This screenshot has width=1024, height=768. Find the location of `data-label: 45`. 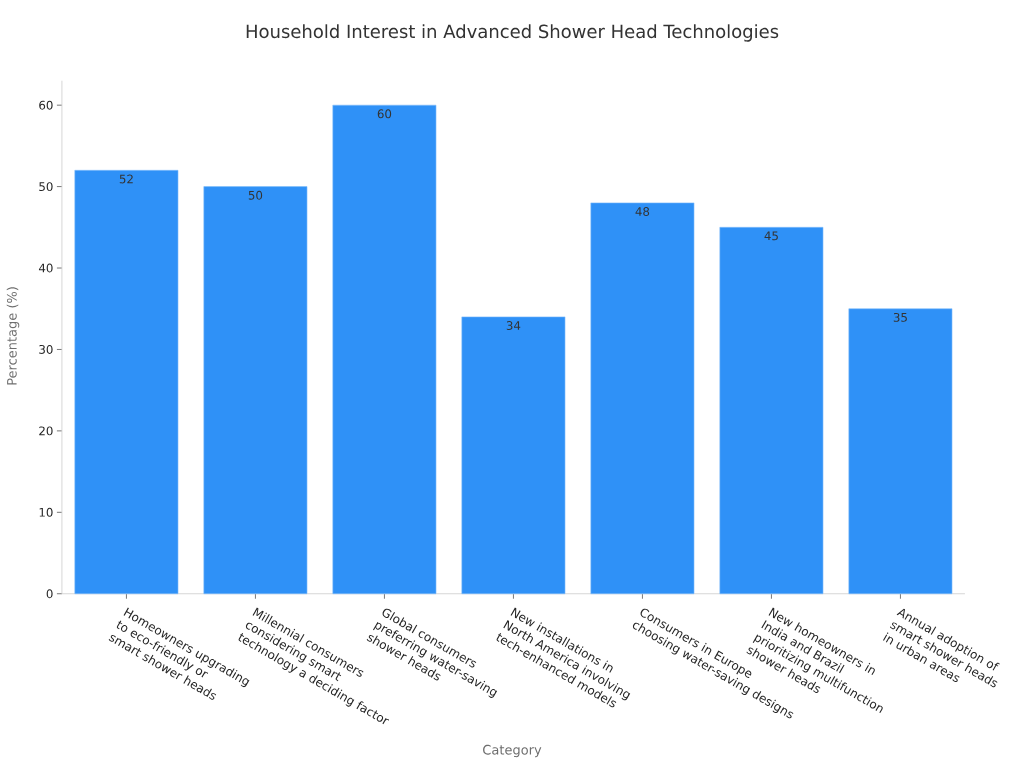

data-label: 45 is located at coordinates (771, 236).